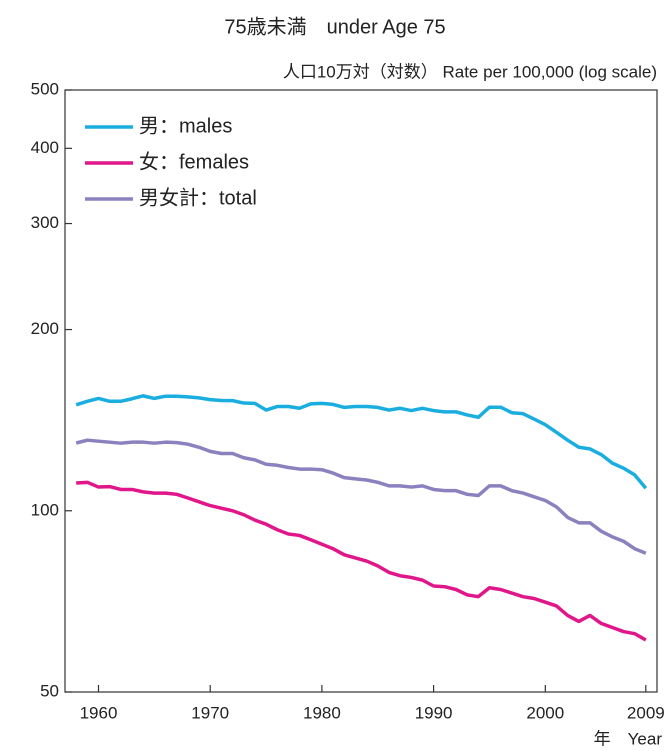 The image size is (670, 751). What do you see at coordinates (45, 328) in the screenshot?
I see `y-tick-label: 200` at bounding box center [45, 328].